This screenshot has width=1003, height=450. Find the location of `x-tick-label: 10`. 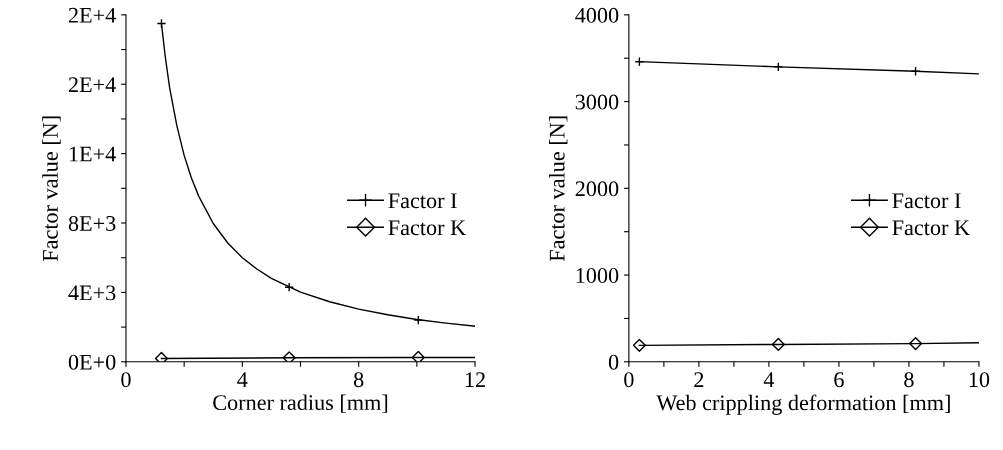

x-tick-label: 10 is located at coordinates (979, 380).